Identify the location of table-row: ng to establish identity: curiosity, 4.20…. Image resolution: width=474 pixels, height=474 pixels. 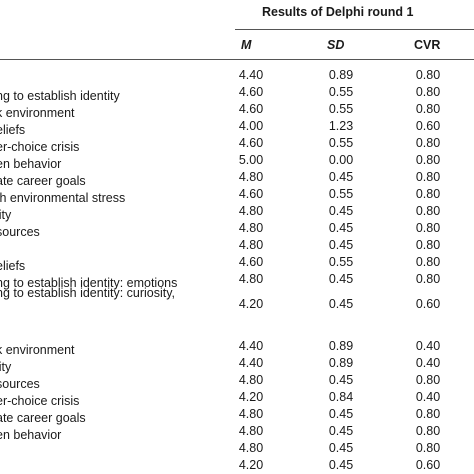
(237, 299).